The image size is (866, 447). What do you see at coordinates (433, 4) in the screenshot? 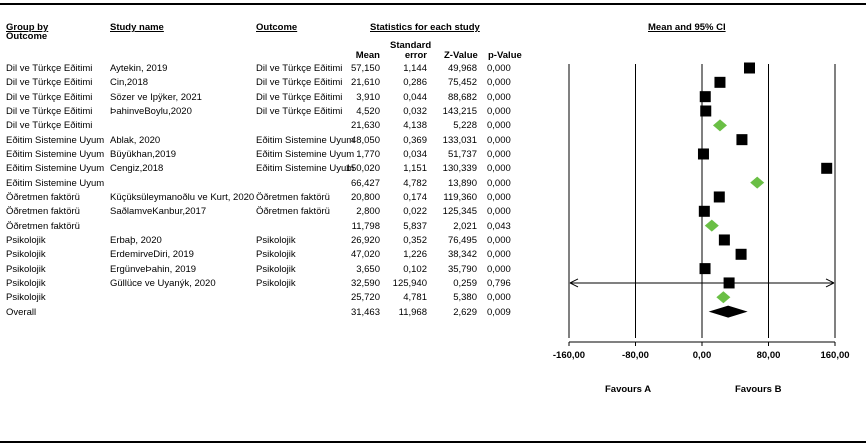
I see `top-rule` at bounding box center [433, 4].